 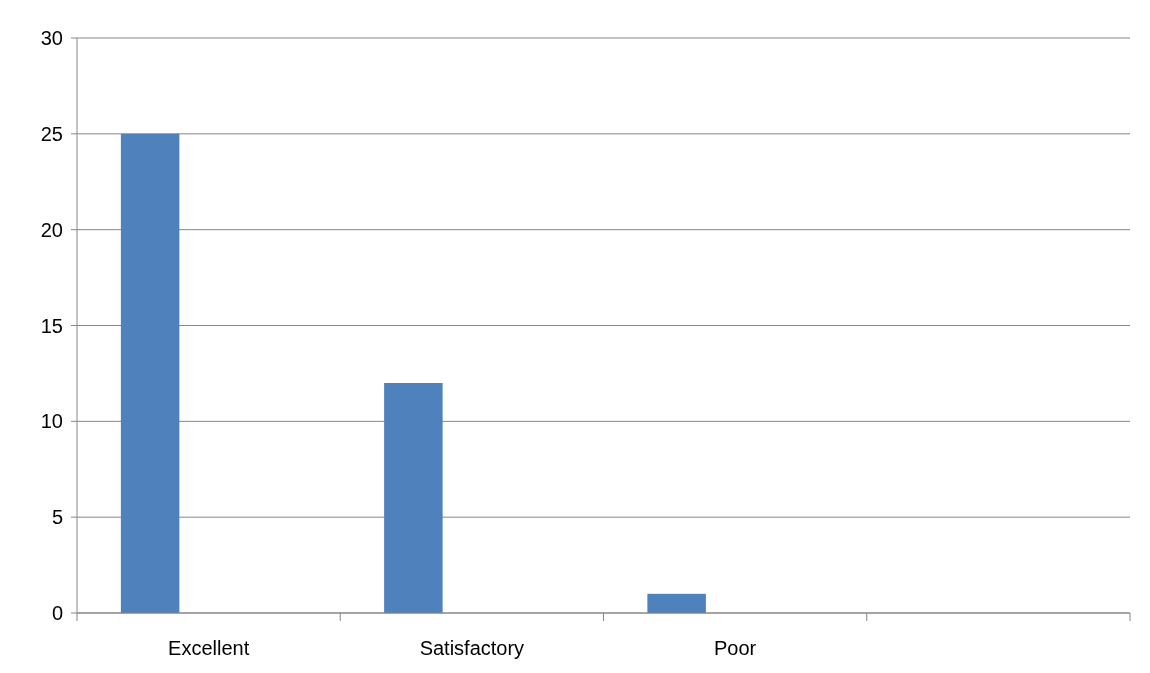 What do you see at coordinates (51, 229) in the screenshot?
I see `y-tick-label: 20` at bounding box center [51, 229].